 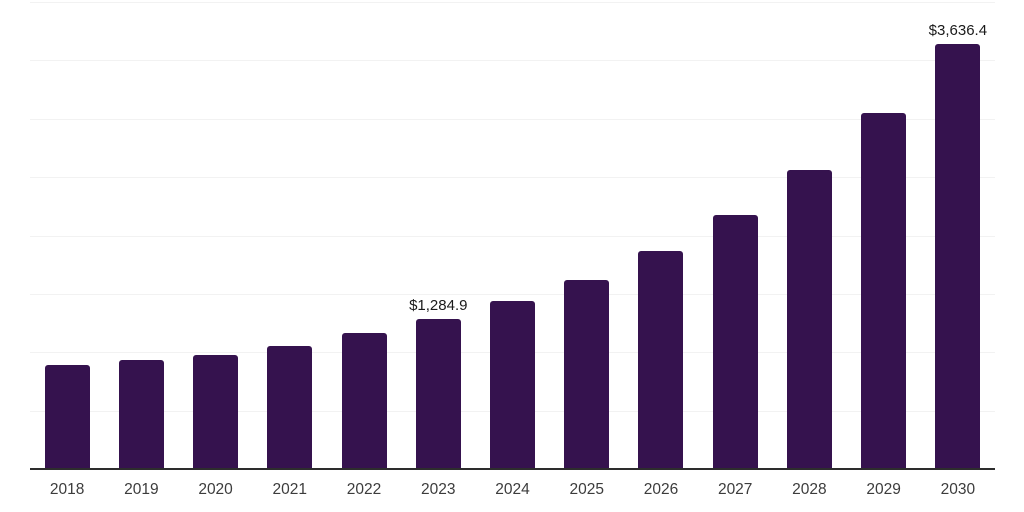 What do you see at coordinates (958, 256) in the screenshot?
I see `bar-2030` at bounding box center [958, 256].